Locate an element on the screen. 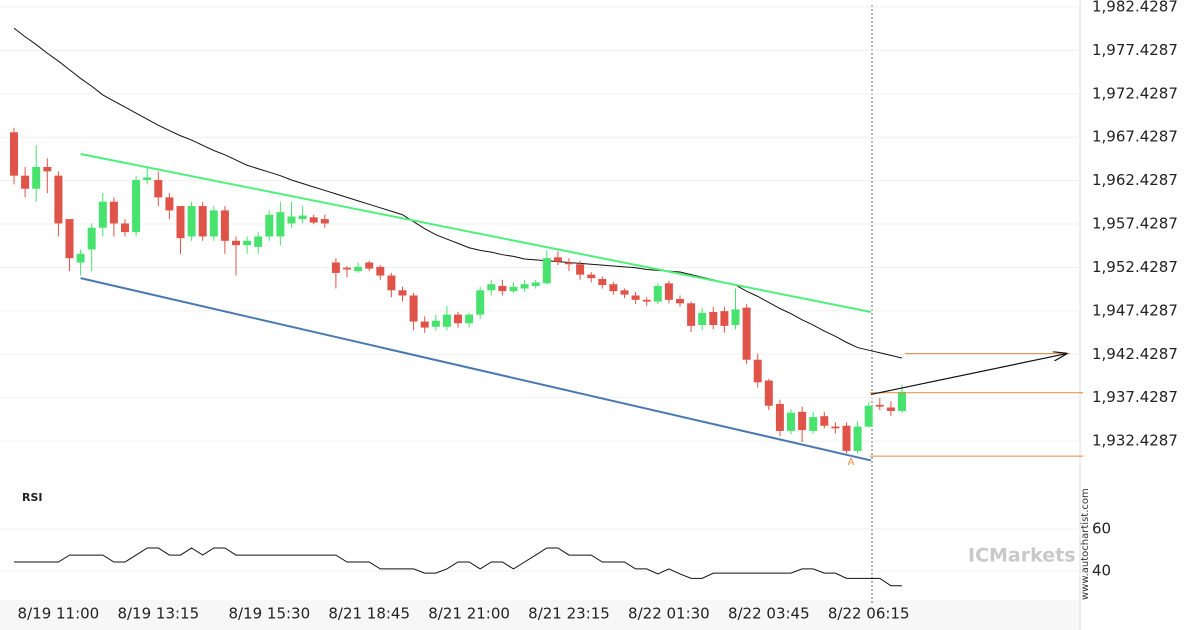 This screenshot has height=630, width=1200. y-tick-label: 60 is located at coordinates (1101, 529).